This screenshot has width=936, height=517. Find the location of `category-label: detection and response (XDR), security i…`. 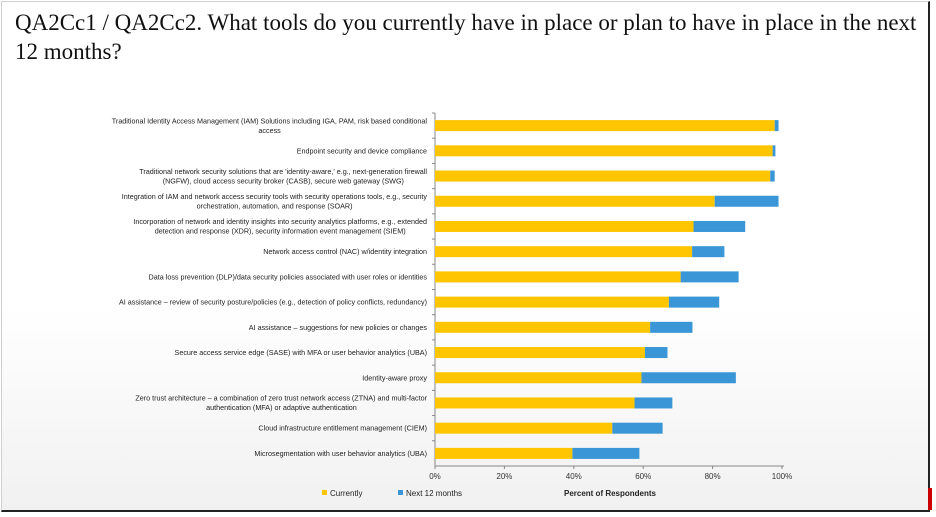

category-label: detection and response (XDR), security i… is located at coordinates (280, 231).